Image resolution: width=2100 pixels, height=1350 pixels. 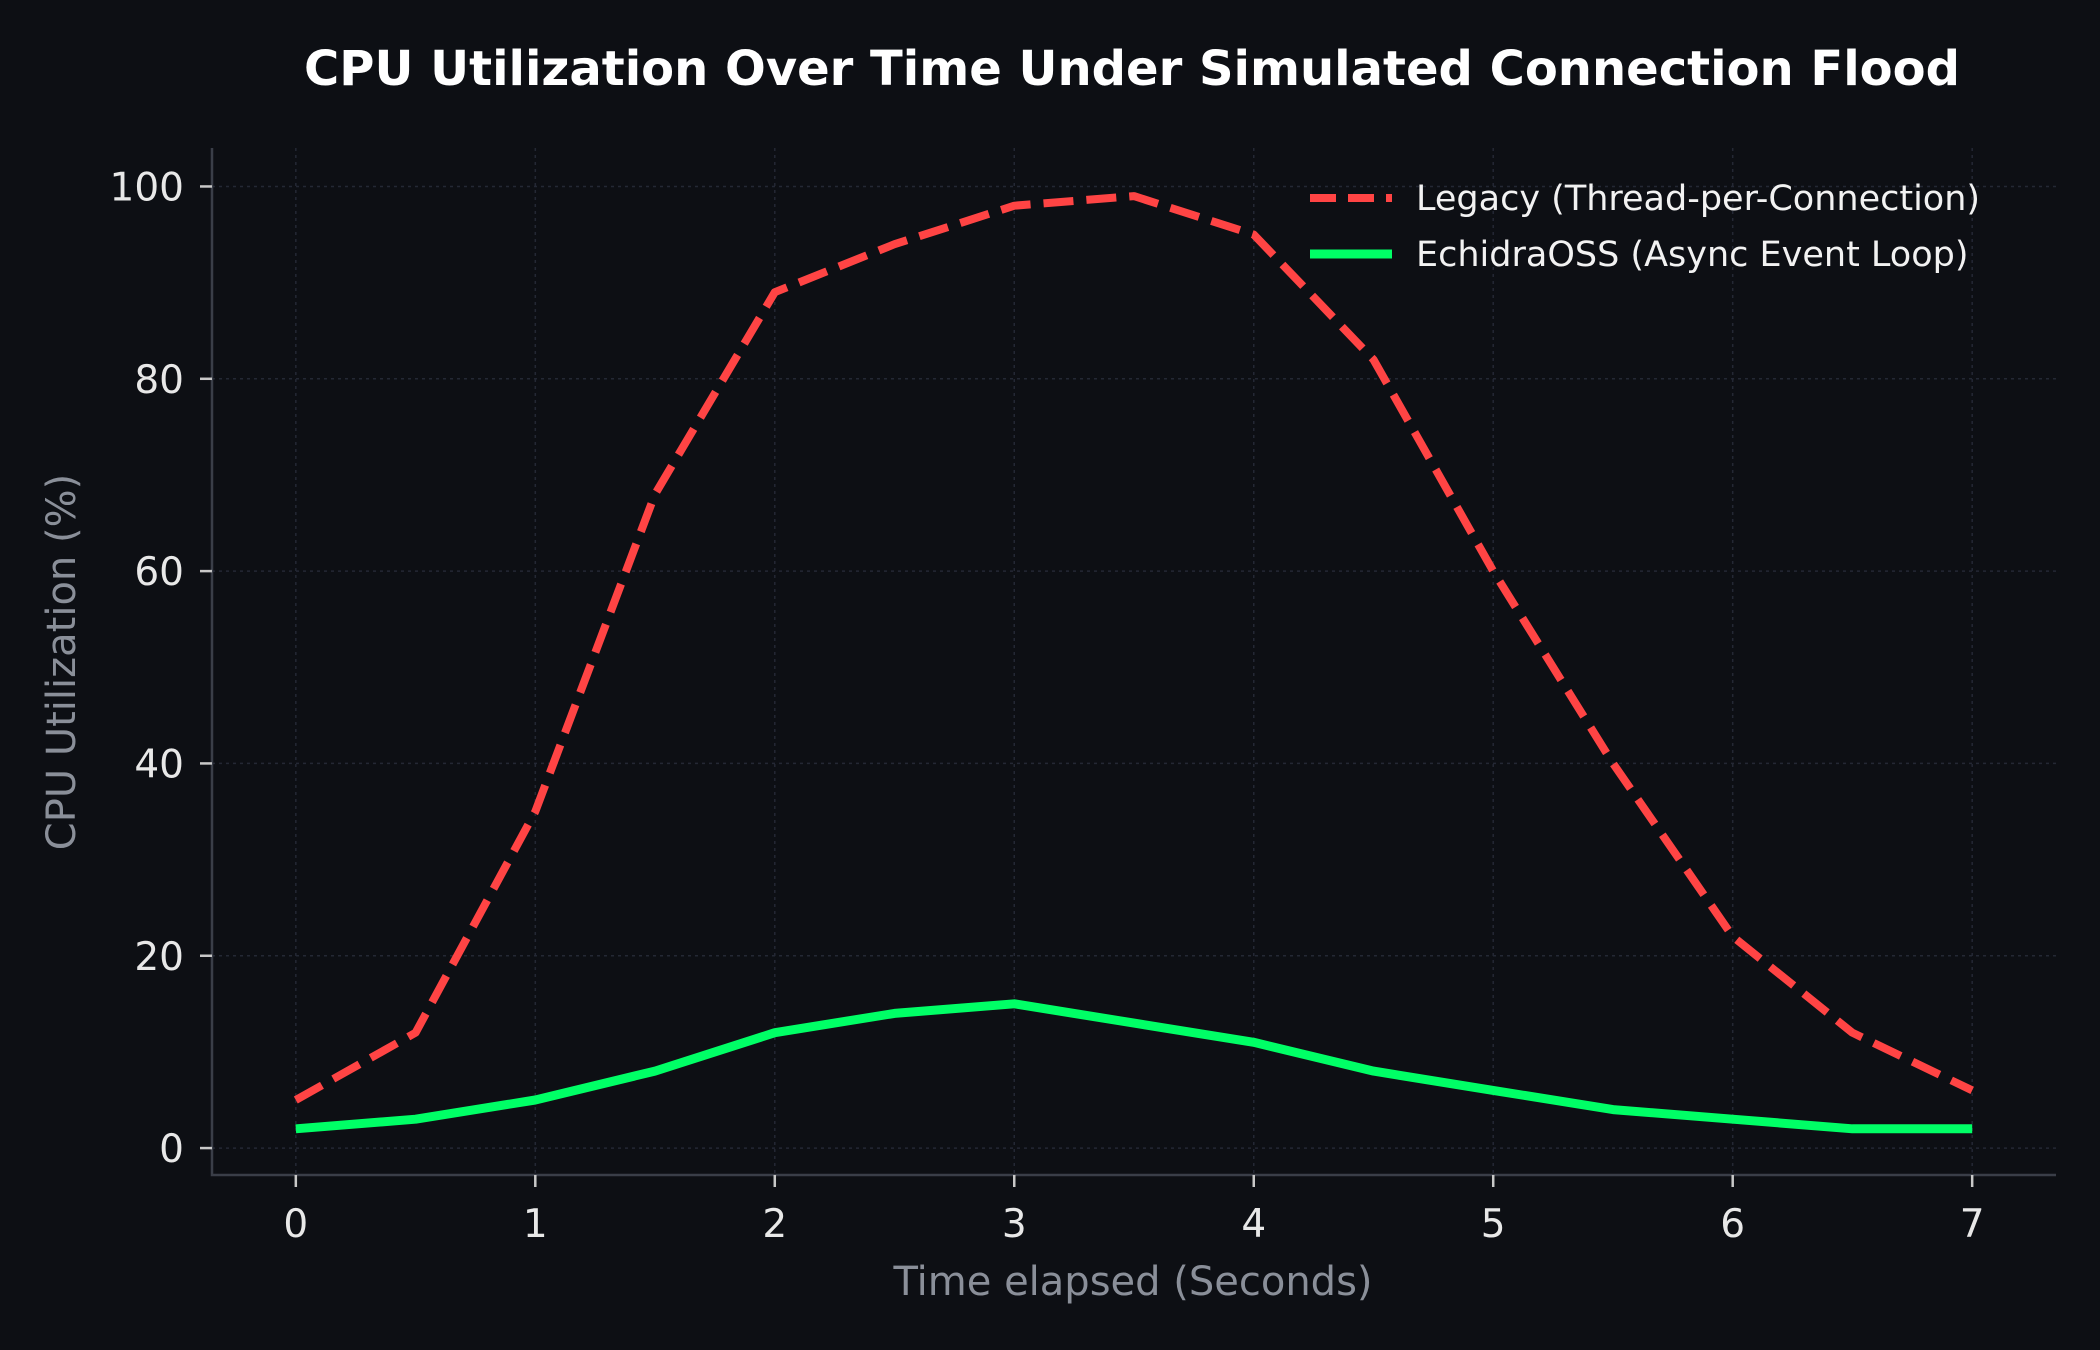 What do you see at coordinates (1493, 1224) in the screenshot?
I see `x-tick-label: 5` at bounding box center [1493, 1224].